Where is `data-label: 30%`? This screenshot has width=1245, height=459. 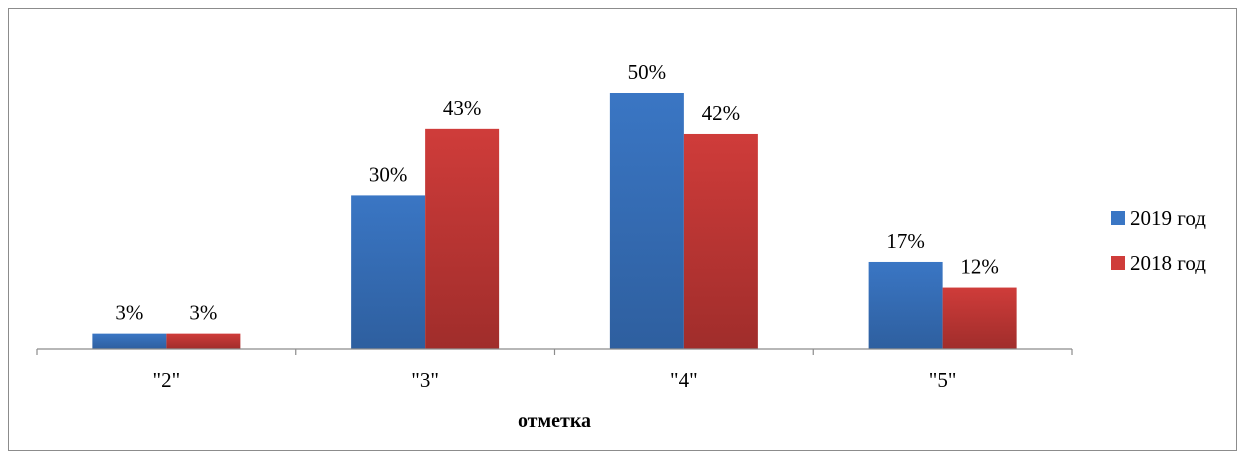 data-label: 30% is located at coordinates (388, 174).